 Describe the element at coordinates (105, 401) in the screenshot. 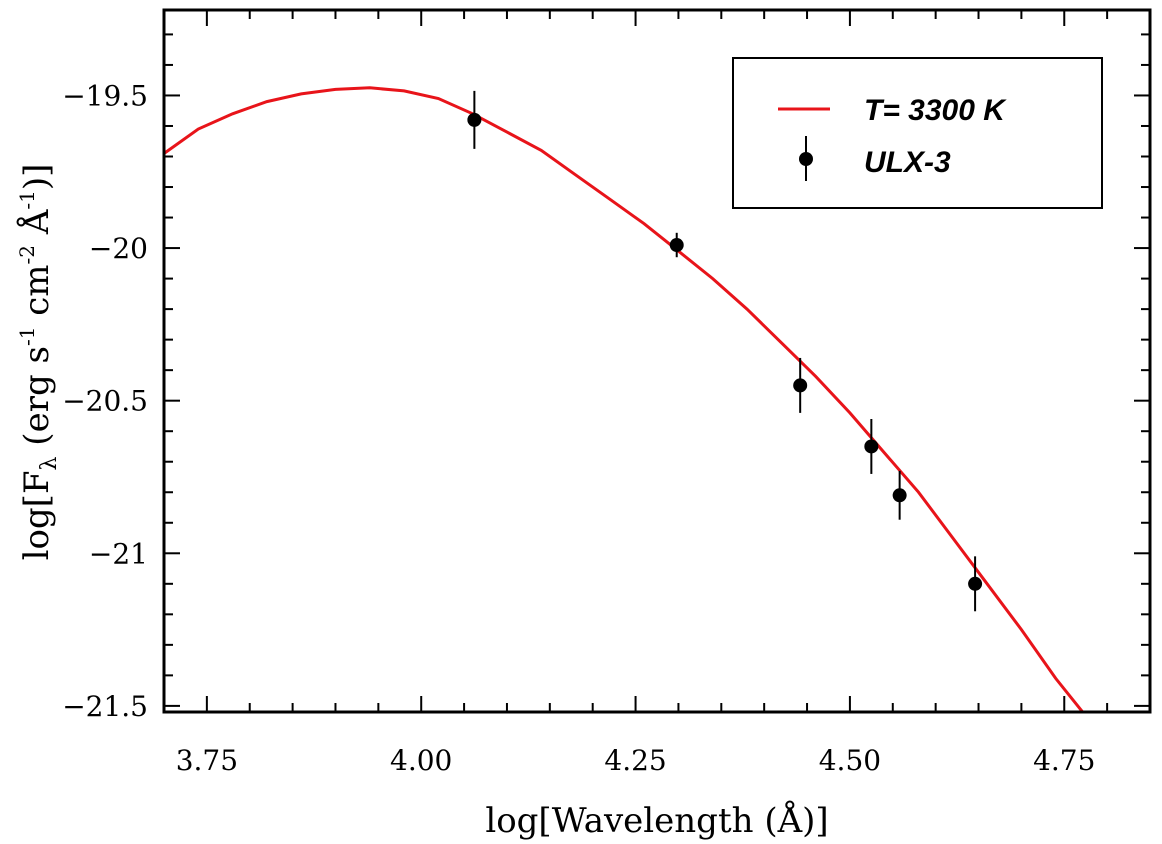

I see `y-tick-label: −20.5` at that location.